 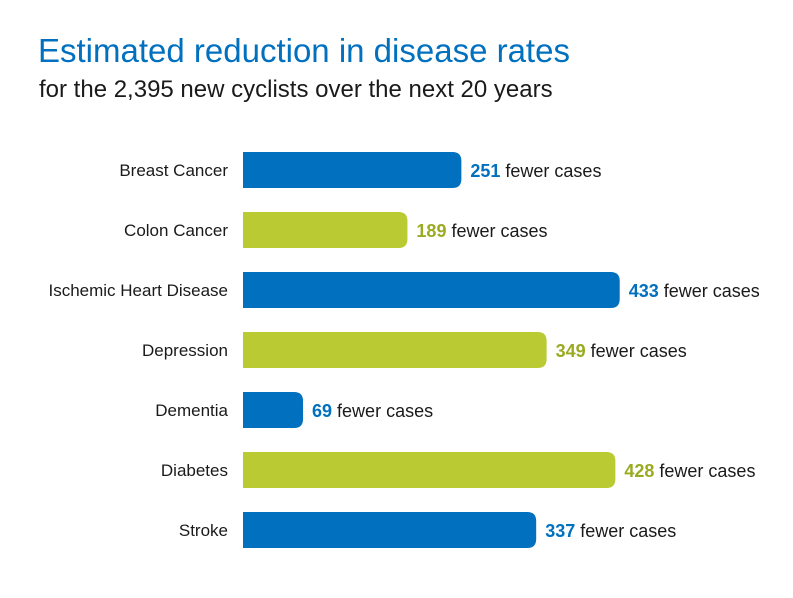 What do you see at coordinates (194, 470) in the screenshot?
I see `category-label: Diabetes` at bounding box center [194, 470].